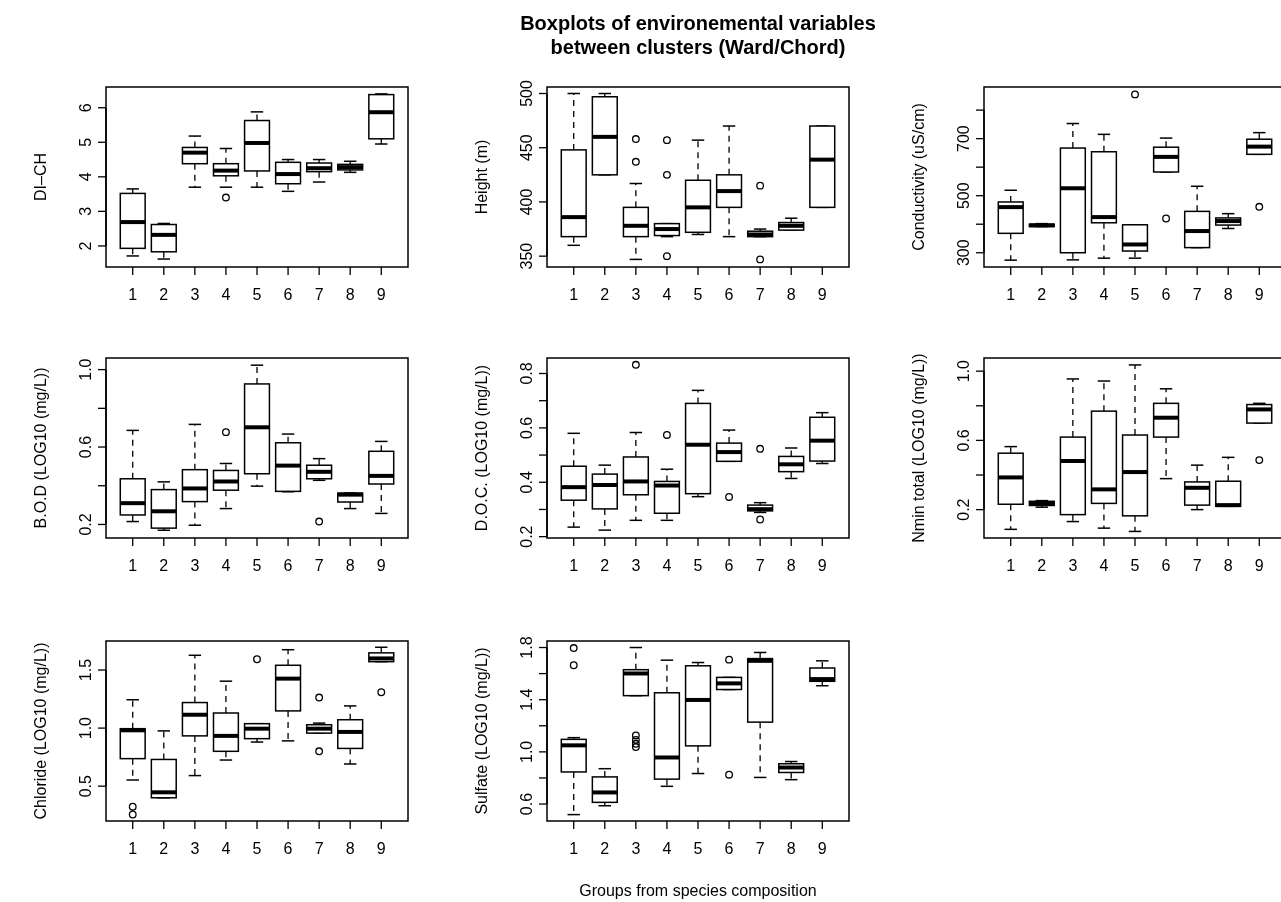 This screenshot has width=1281, height=902. I want to click on y-tick-label: 0.8, so click(526, 373).